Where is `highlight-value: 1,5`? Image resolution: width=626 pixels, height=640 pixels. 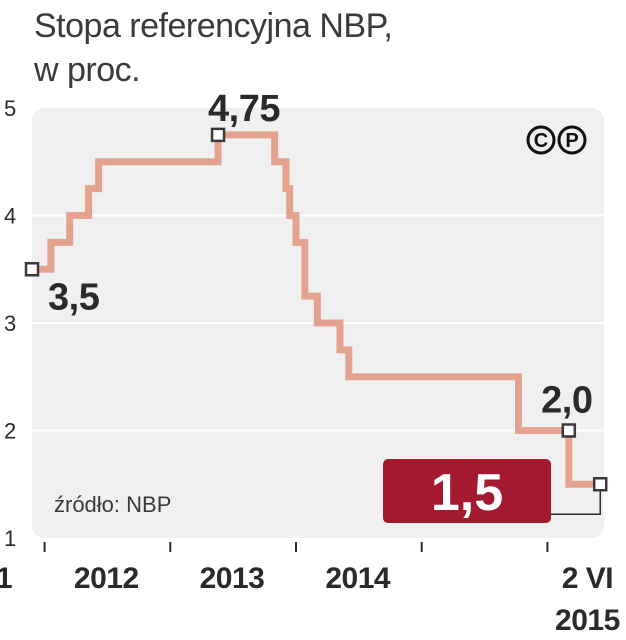 highlight-value: 1,5 is located at coordinates (467, 493).